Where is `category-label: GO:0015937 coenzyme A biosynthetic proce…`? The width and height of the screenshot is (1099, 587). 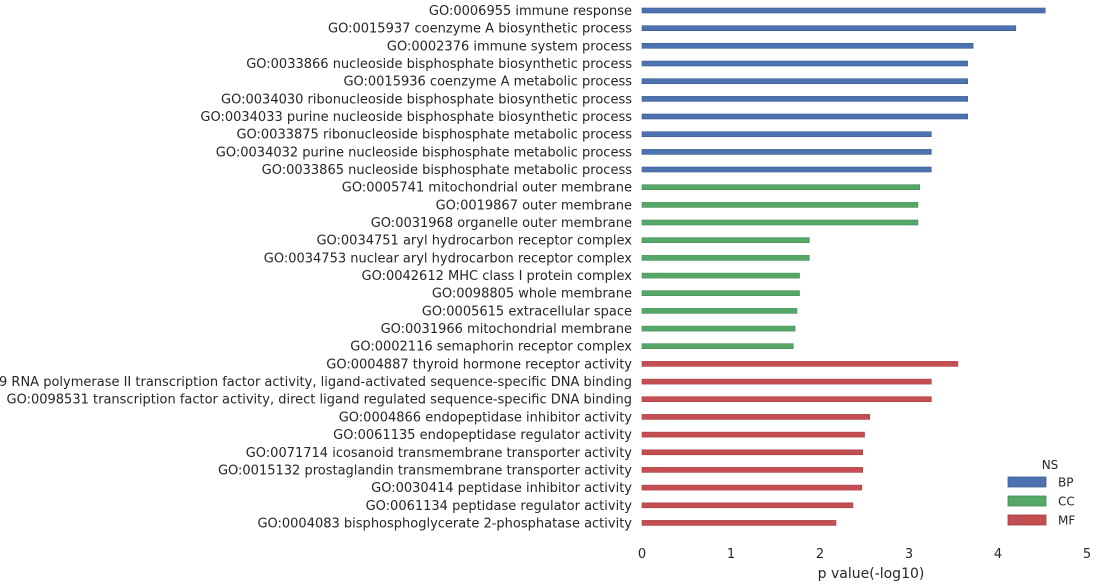
category-label: GO:0015937 coenzyme A biosynthetic proce… is located at coordinates (480, 29).